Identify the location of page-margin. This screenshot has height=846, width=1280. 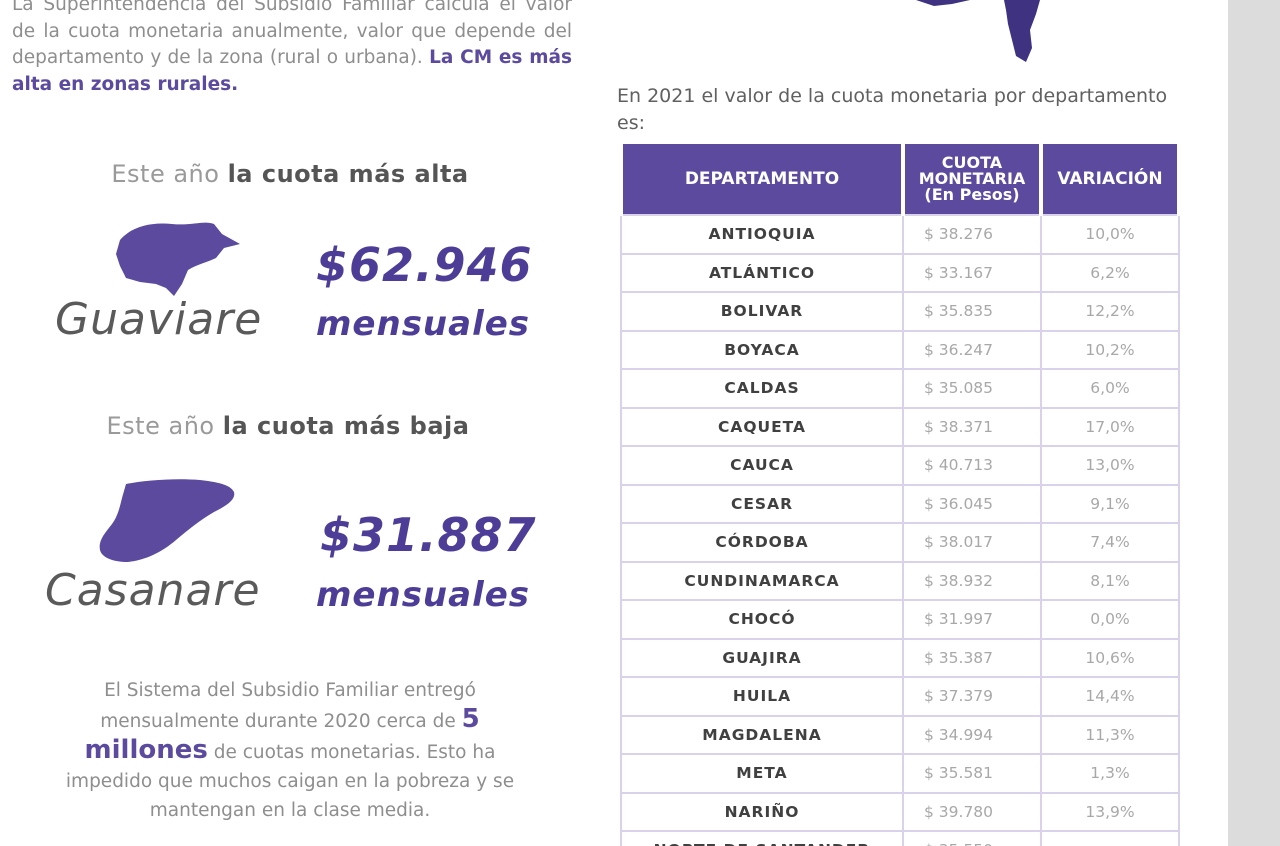
(1254, 423).